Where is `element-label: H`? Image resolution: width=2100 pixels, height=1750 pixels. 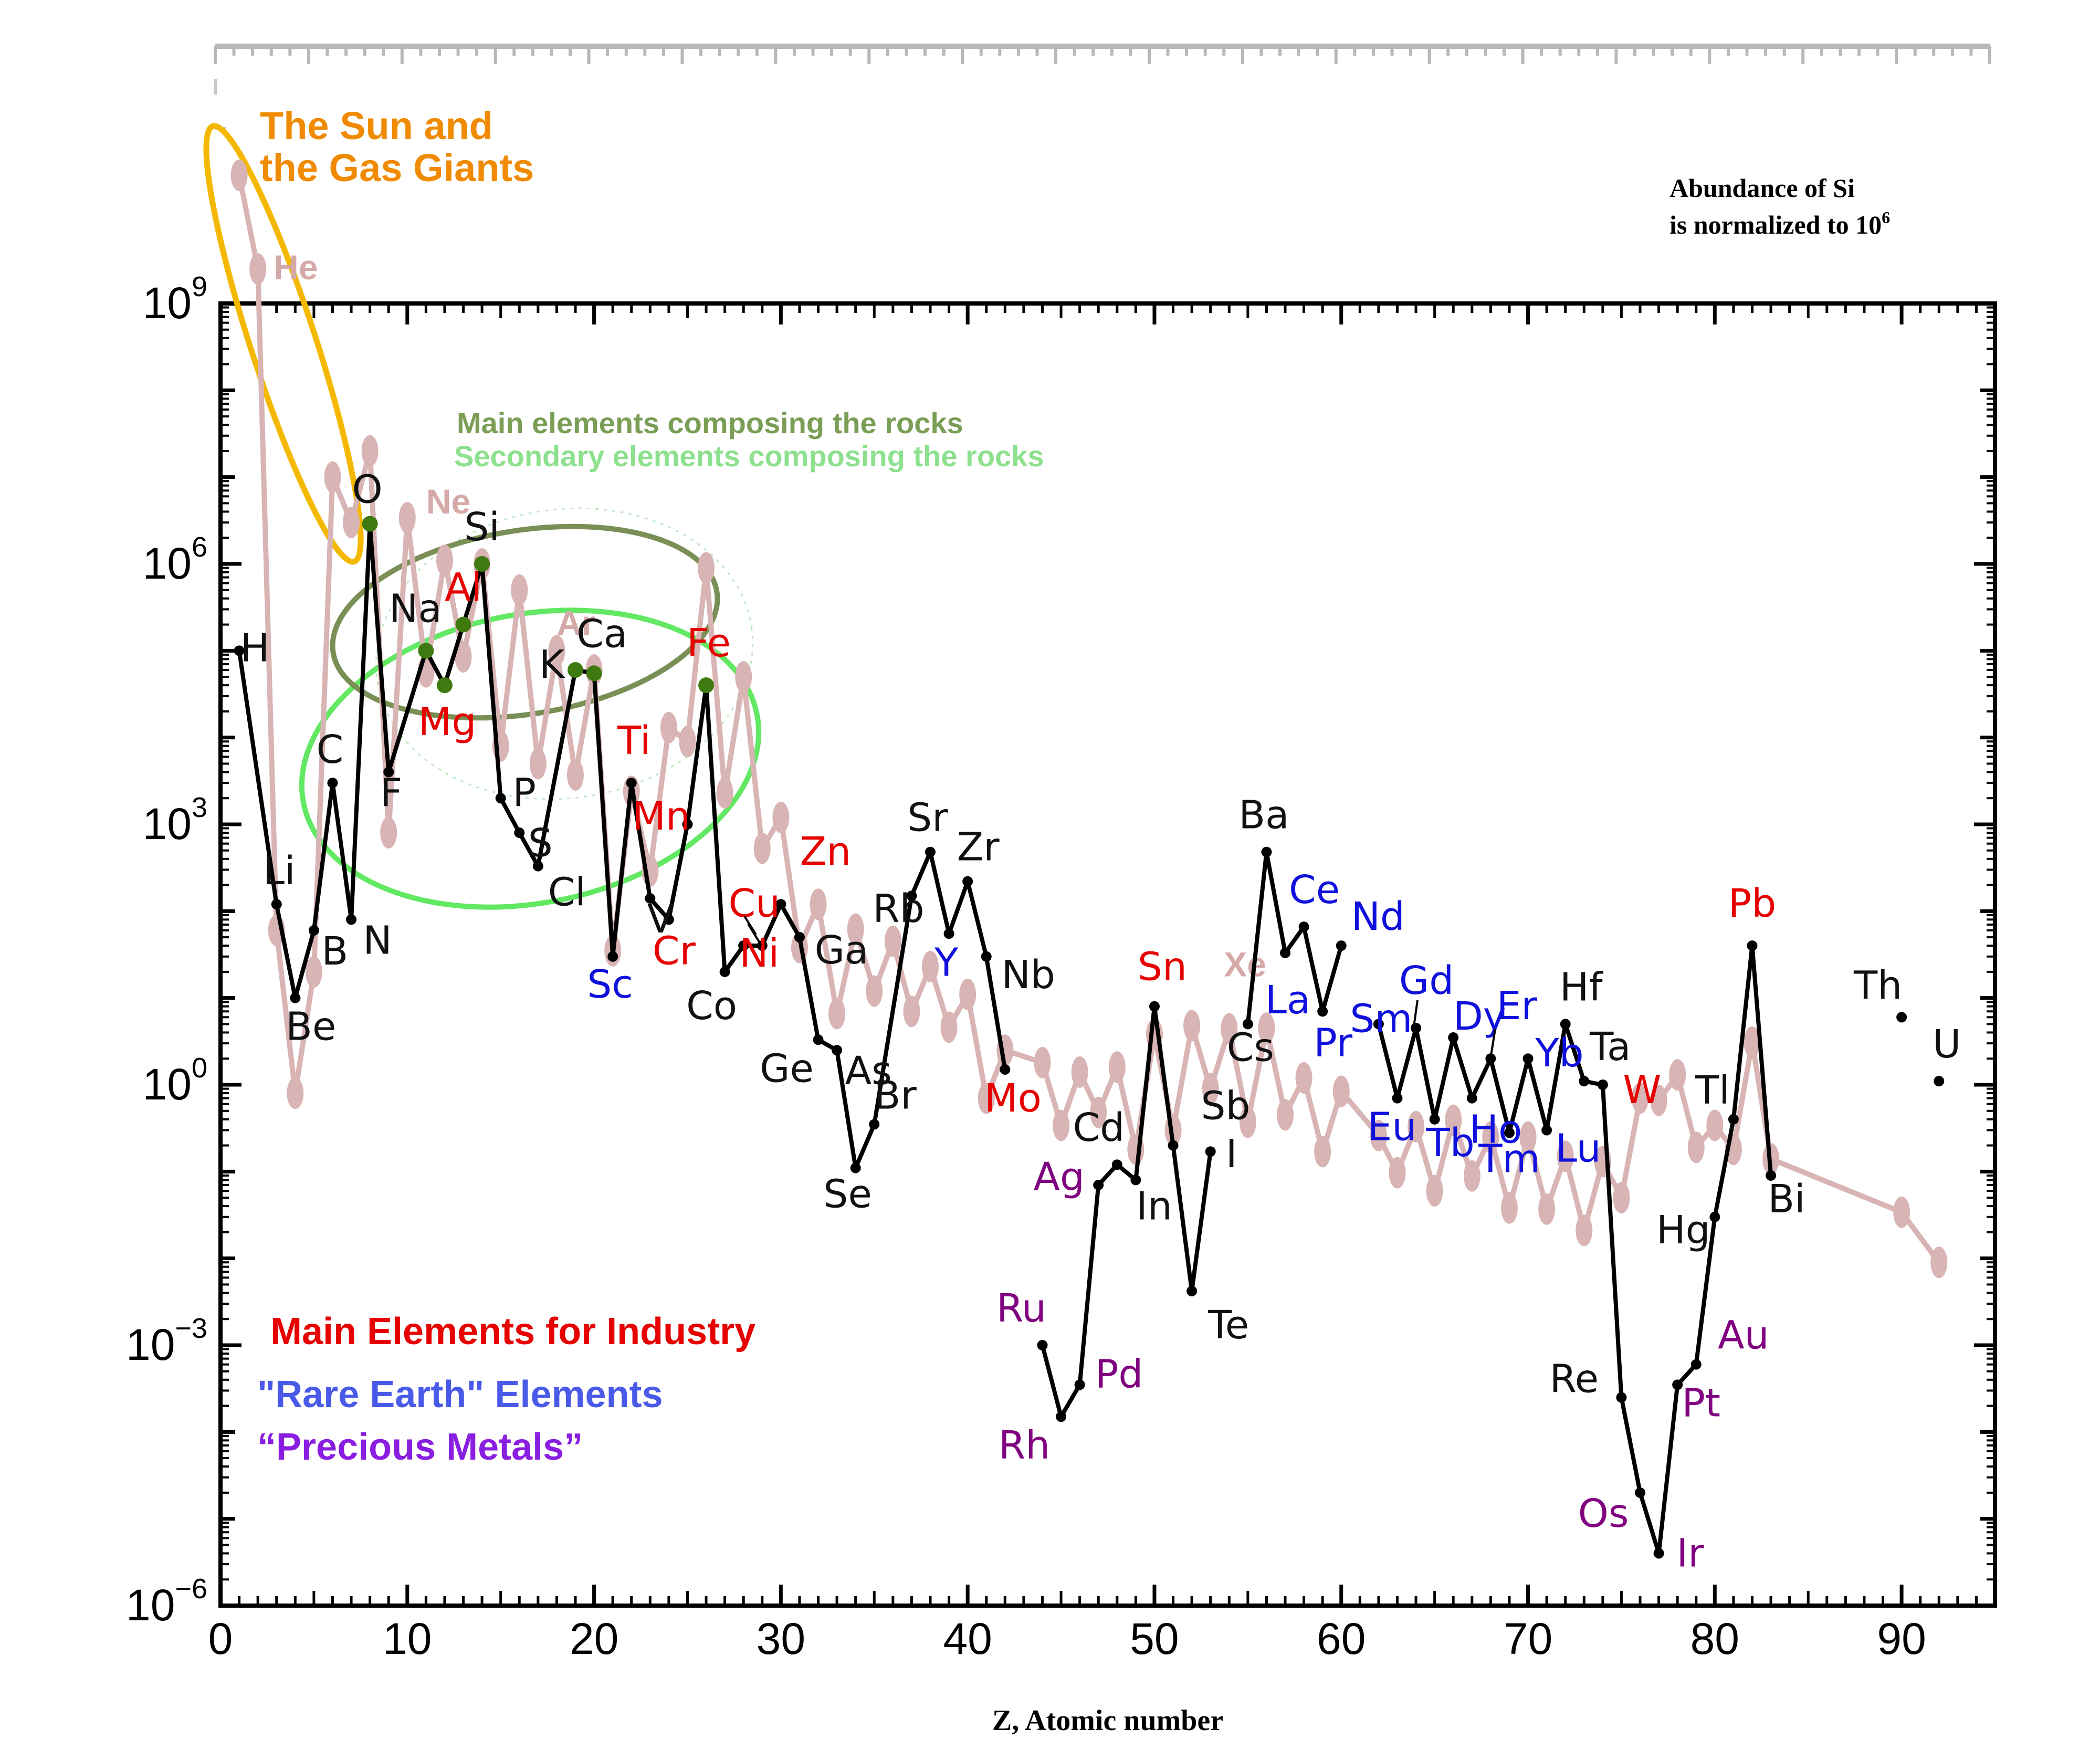
element-label: H is located at coordinates (255, 647).